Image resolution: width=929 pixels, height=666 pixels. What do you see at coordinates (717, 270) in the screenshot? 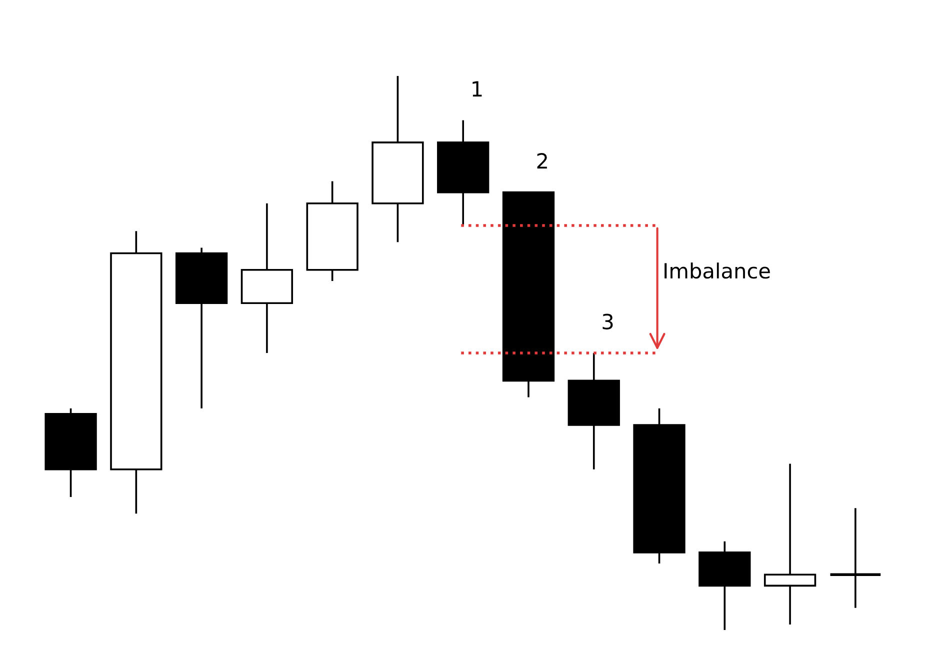
I see `annotation: Imbalance` at bounding box center [717, 270].